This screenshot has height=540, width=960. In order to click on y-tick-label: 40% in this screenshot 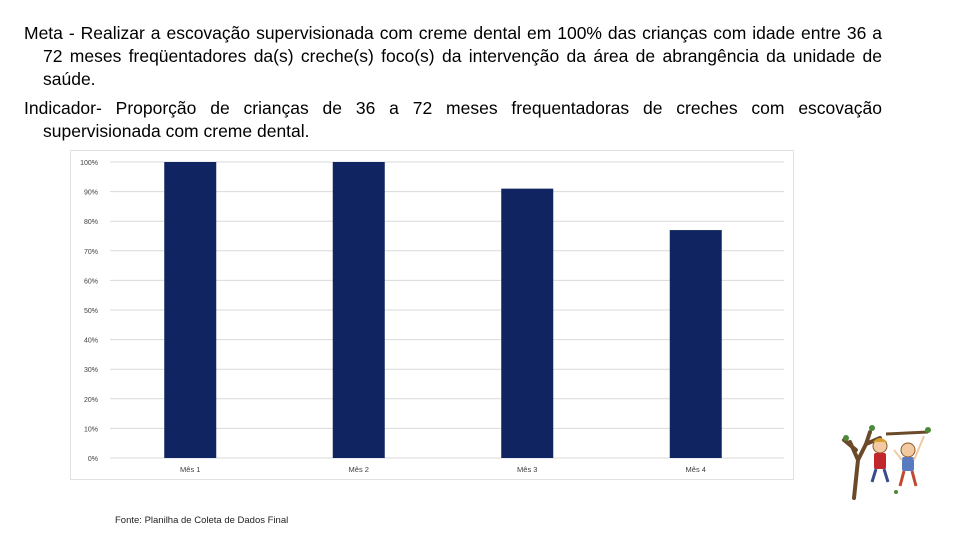, I will do `click(91, 341)`.